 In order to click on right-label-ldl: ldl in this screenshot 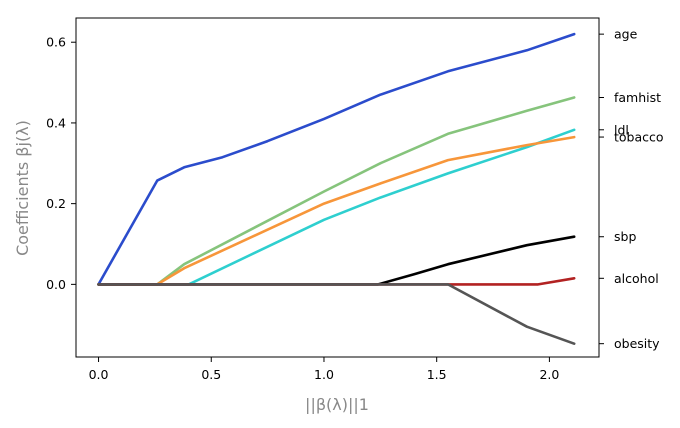, I will do `click(621, 129)`.